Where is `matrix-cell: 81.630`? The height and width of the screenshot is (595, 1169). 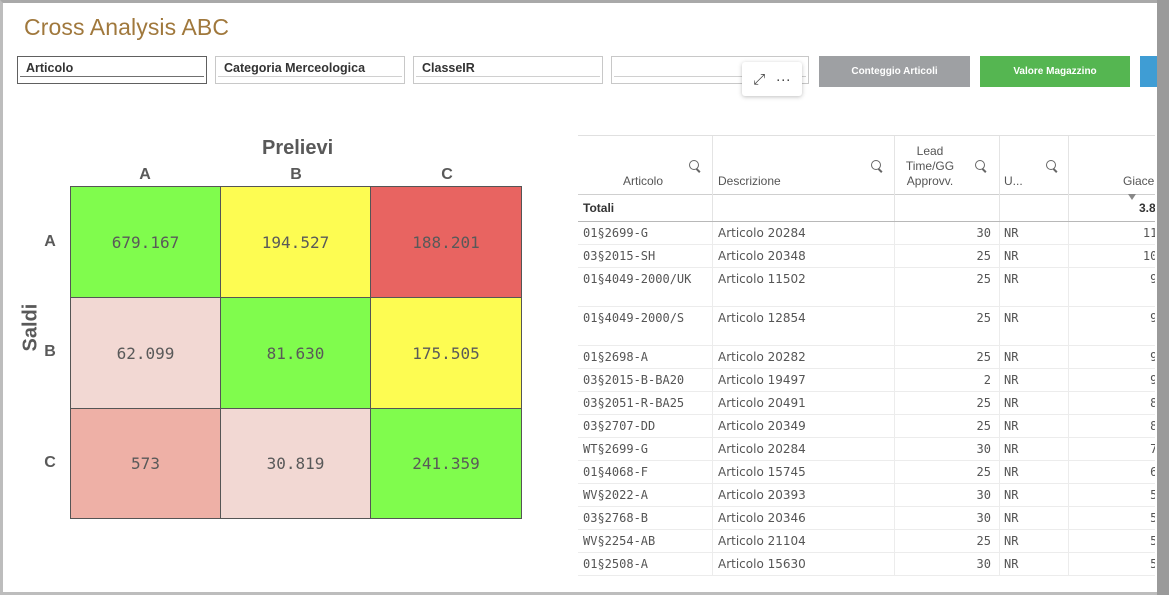 matrix-cell: 81.630 is located at coordinates (296, 353).